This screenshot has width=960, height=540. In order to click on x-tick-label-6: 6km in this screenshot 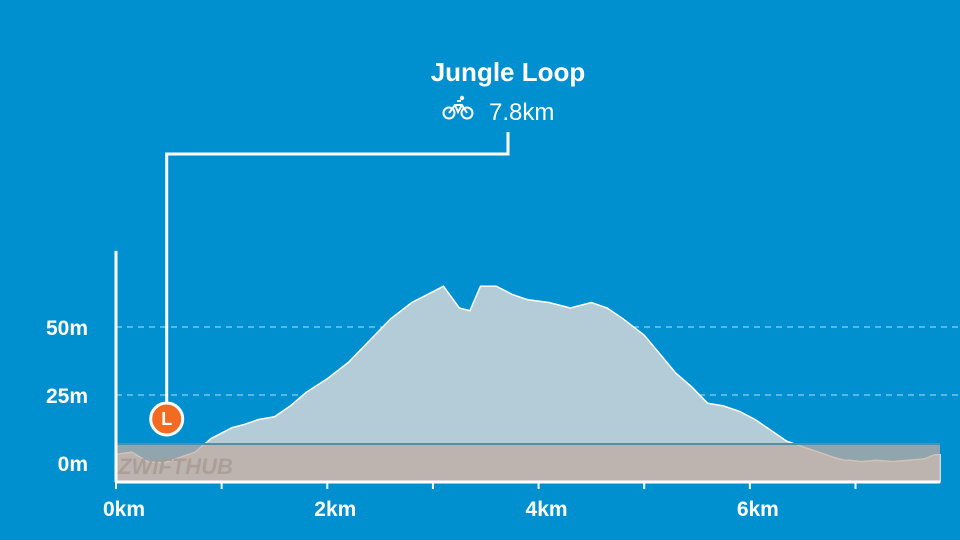, I will do `click(758, 509)`.